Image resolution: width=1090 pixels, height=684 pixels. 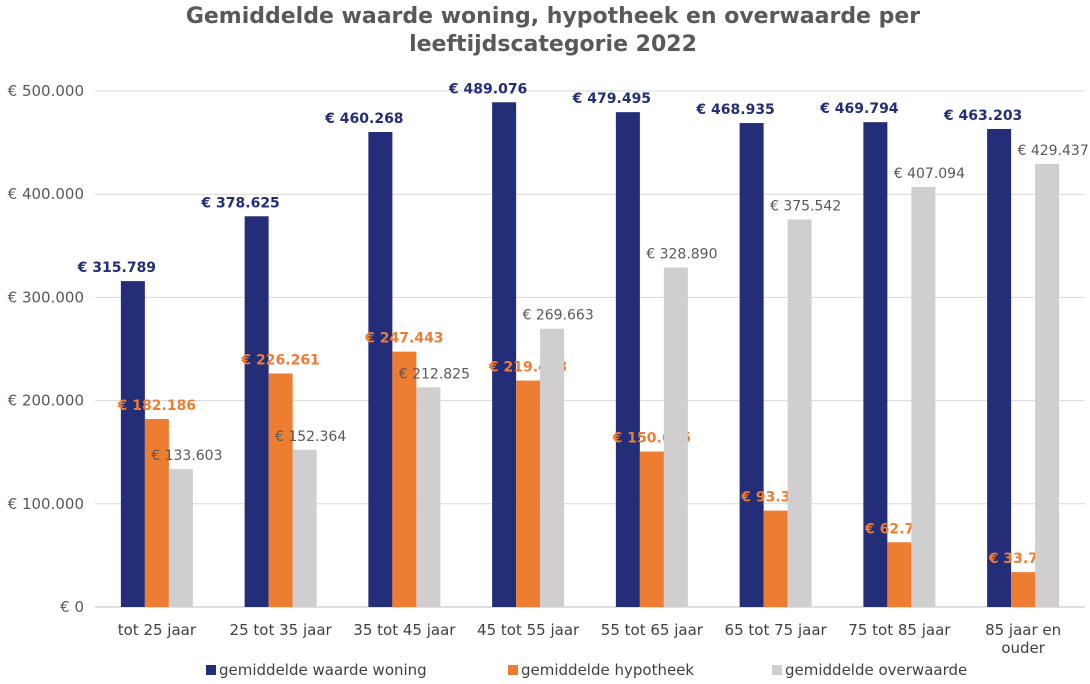 I want to click on data-label: € 247.443, so click(x=403, y=339).